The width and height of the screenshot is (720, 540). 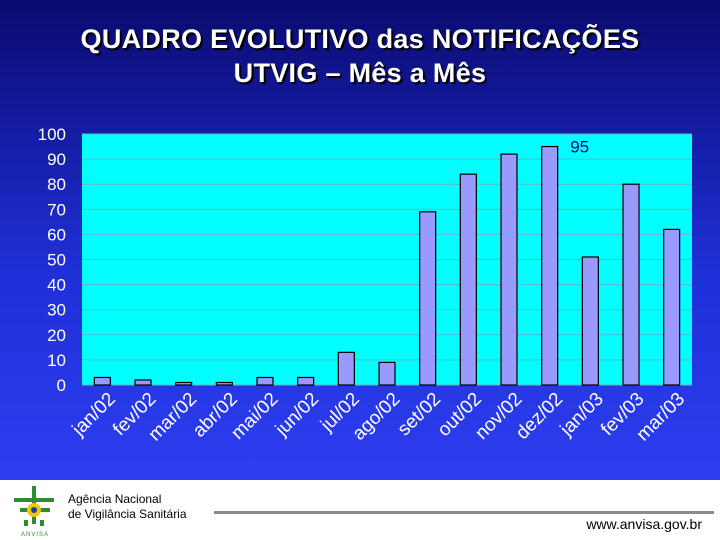 What do you see at coordinates (56, 234) in the screenshot?
I see `y-tick-label: 60` at bounding box center [56, 234].